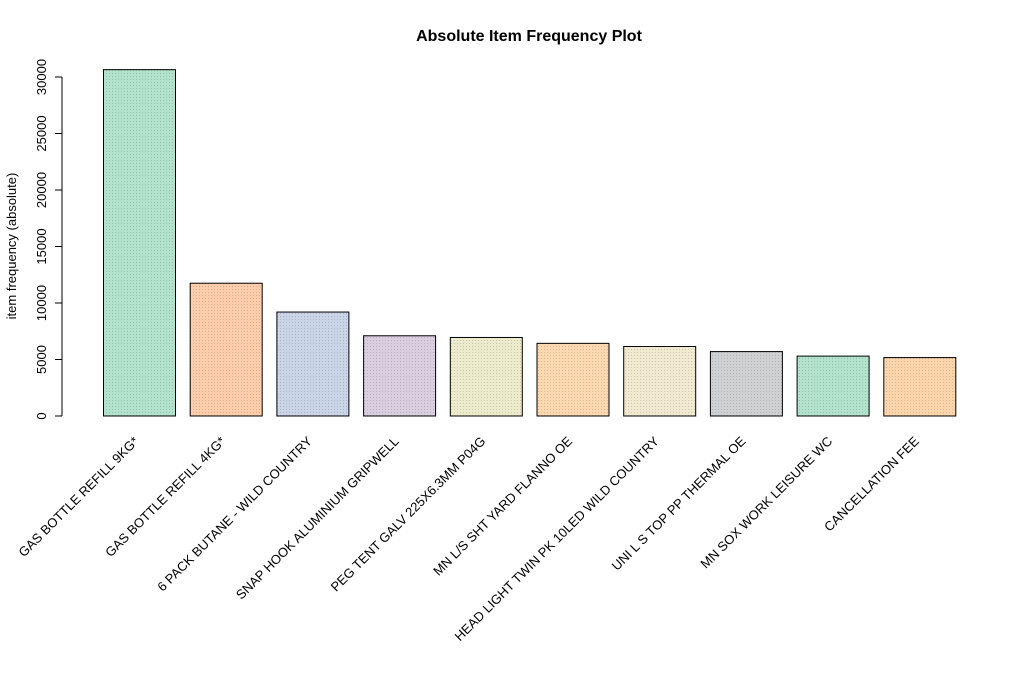 The image size is (1024, 683). I want to click on y-tick-label: 10000, so click(41, 303).